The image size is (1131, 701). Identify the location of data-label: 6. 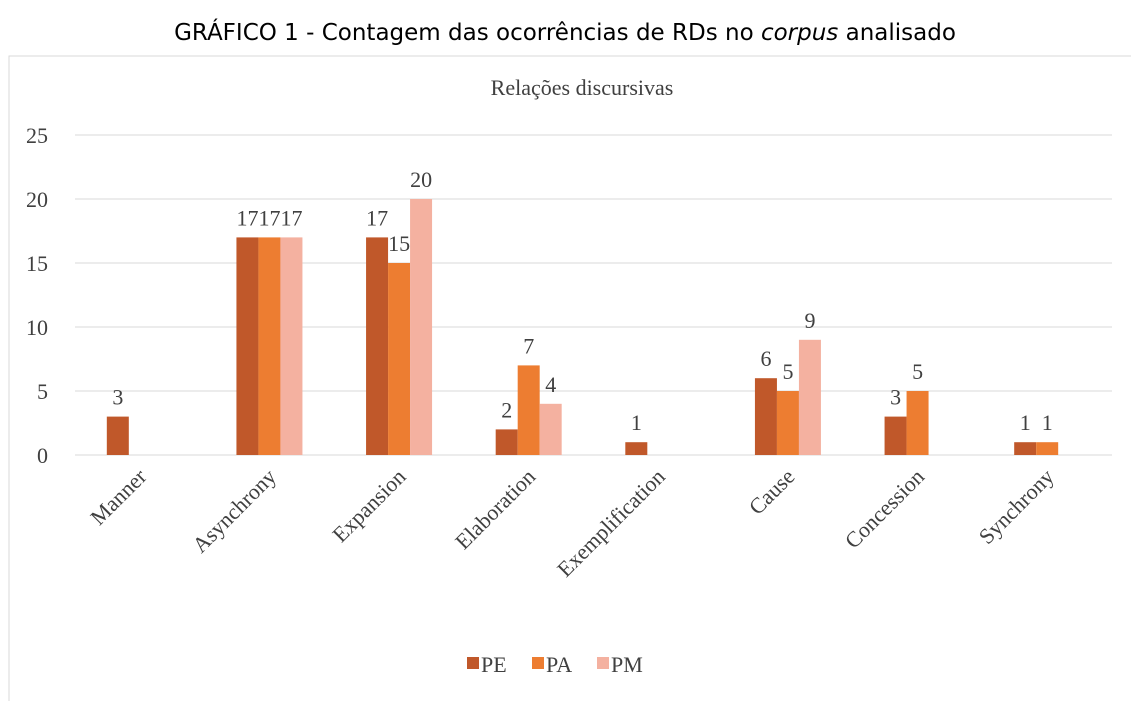
(765, 358).